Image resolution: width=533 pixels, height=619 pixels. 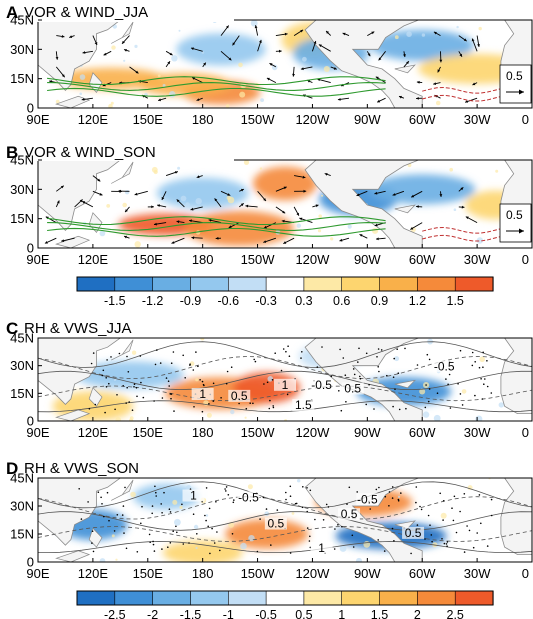 I want to click on panel-b-yticks: 0 15N 30N 45N, so click(x=26, y=204).